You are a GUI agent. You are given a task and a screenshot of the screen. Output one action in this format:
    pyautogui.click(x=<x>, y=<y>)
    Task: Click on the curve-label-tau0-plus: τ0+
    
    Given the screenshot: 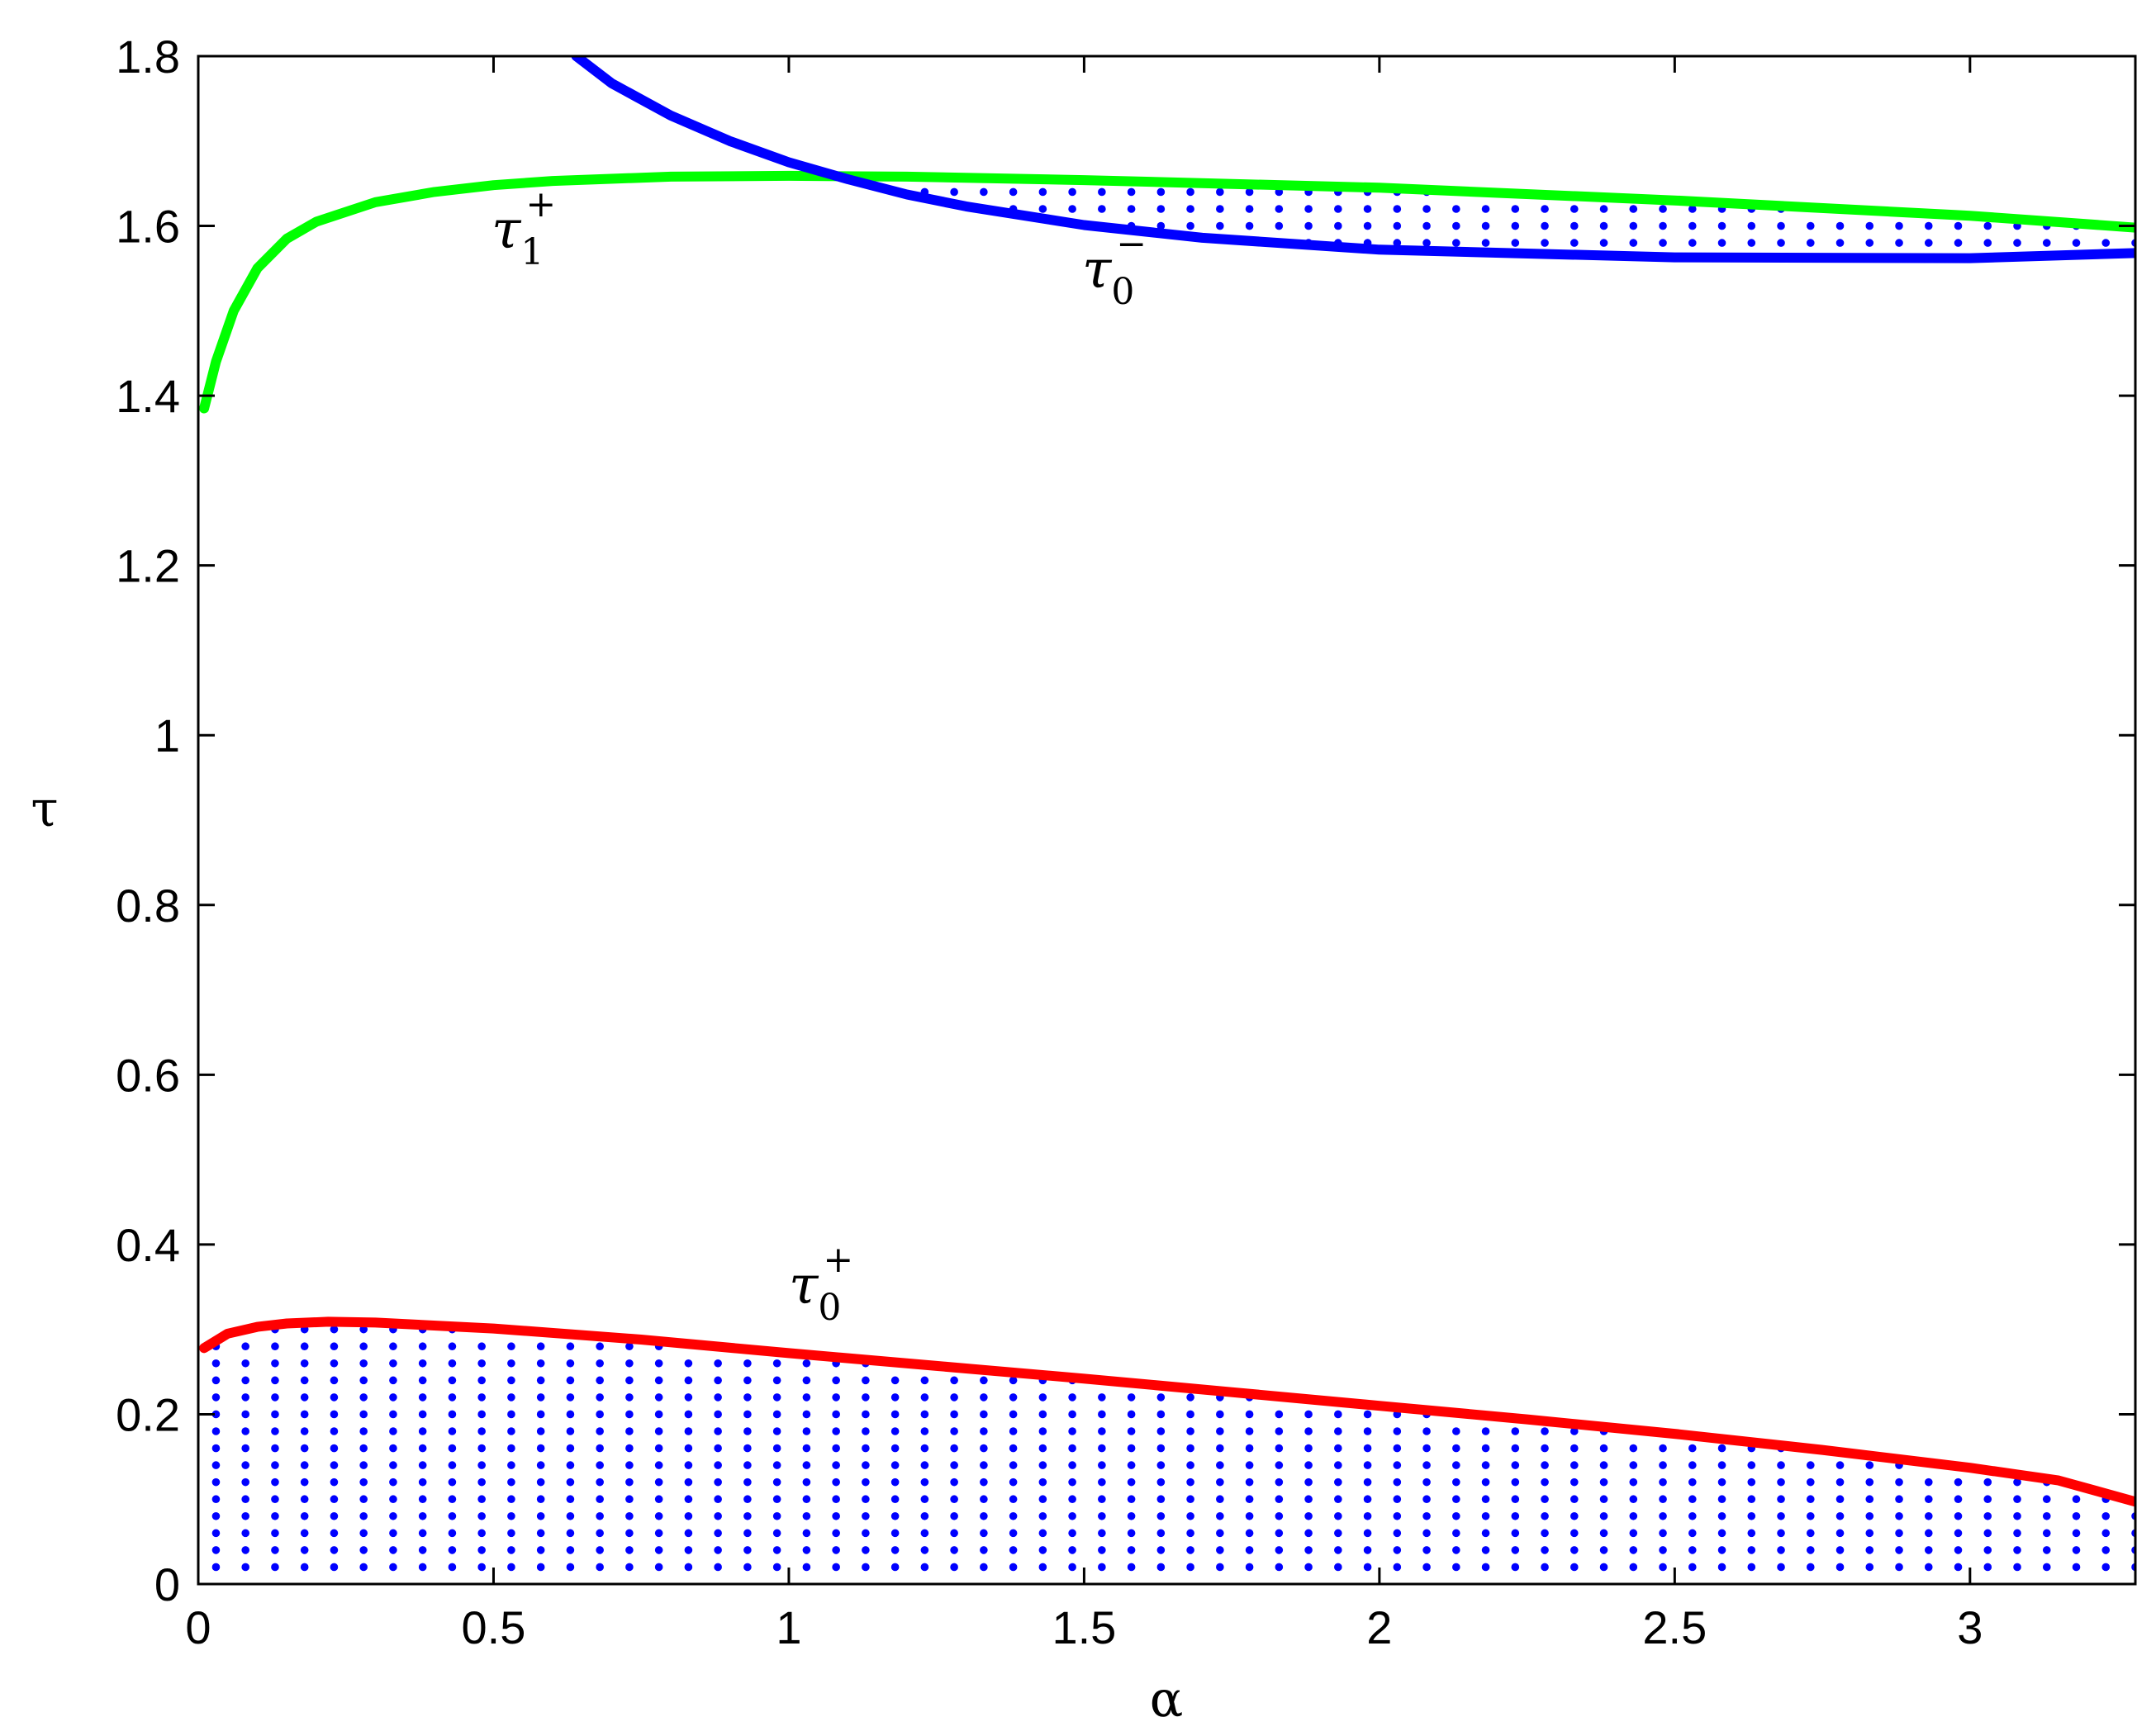 What is the action you would take?
    pyautogui.click(x=821, y=1284)
    